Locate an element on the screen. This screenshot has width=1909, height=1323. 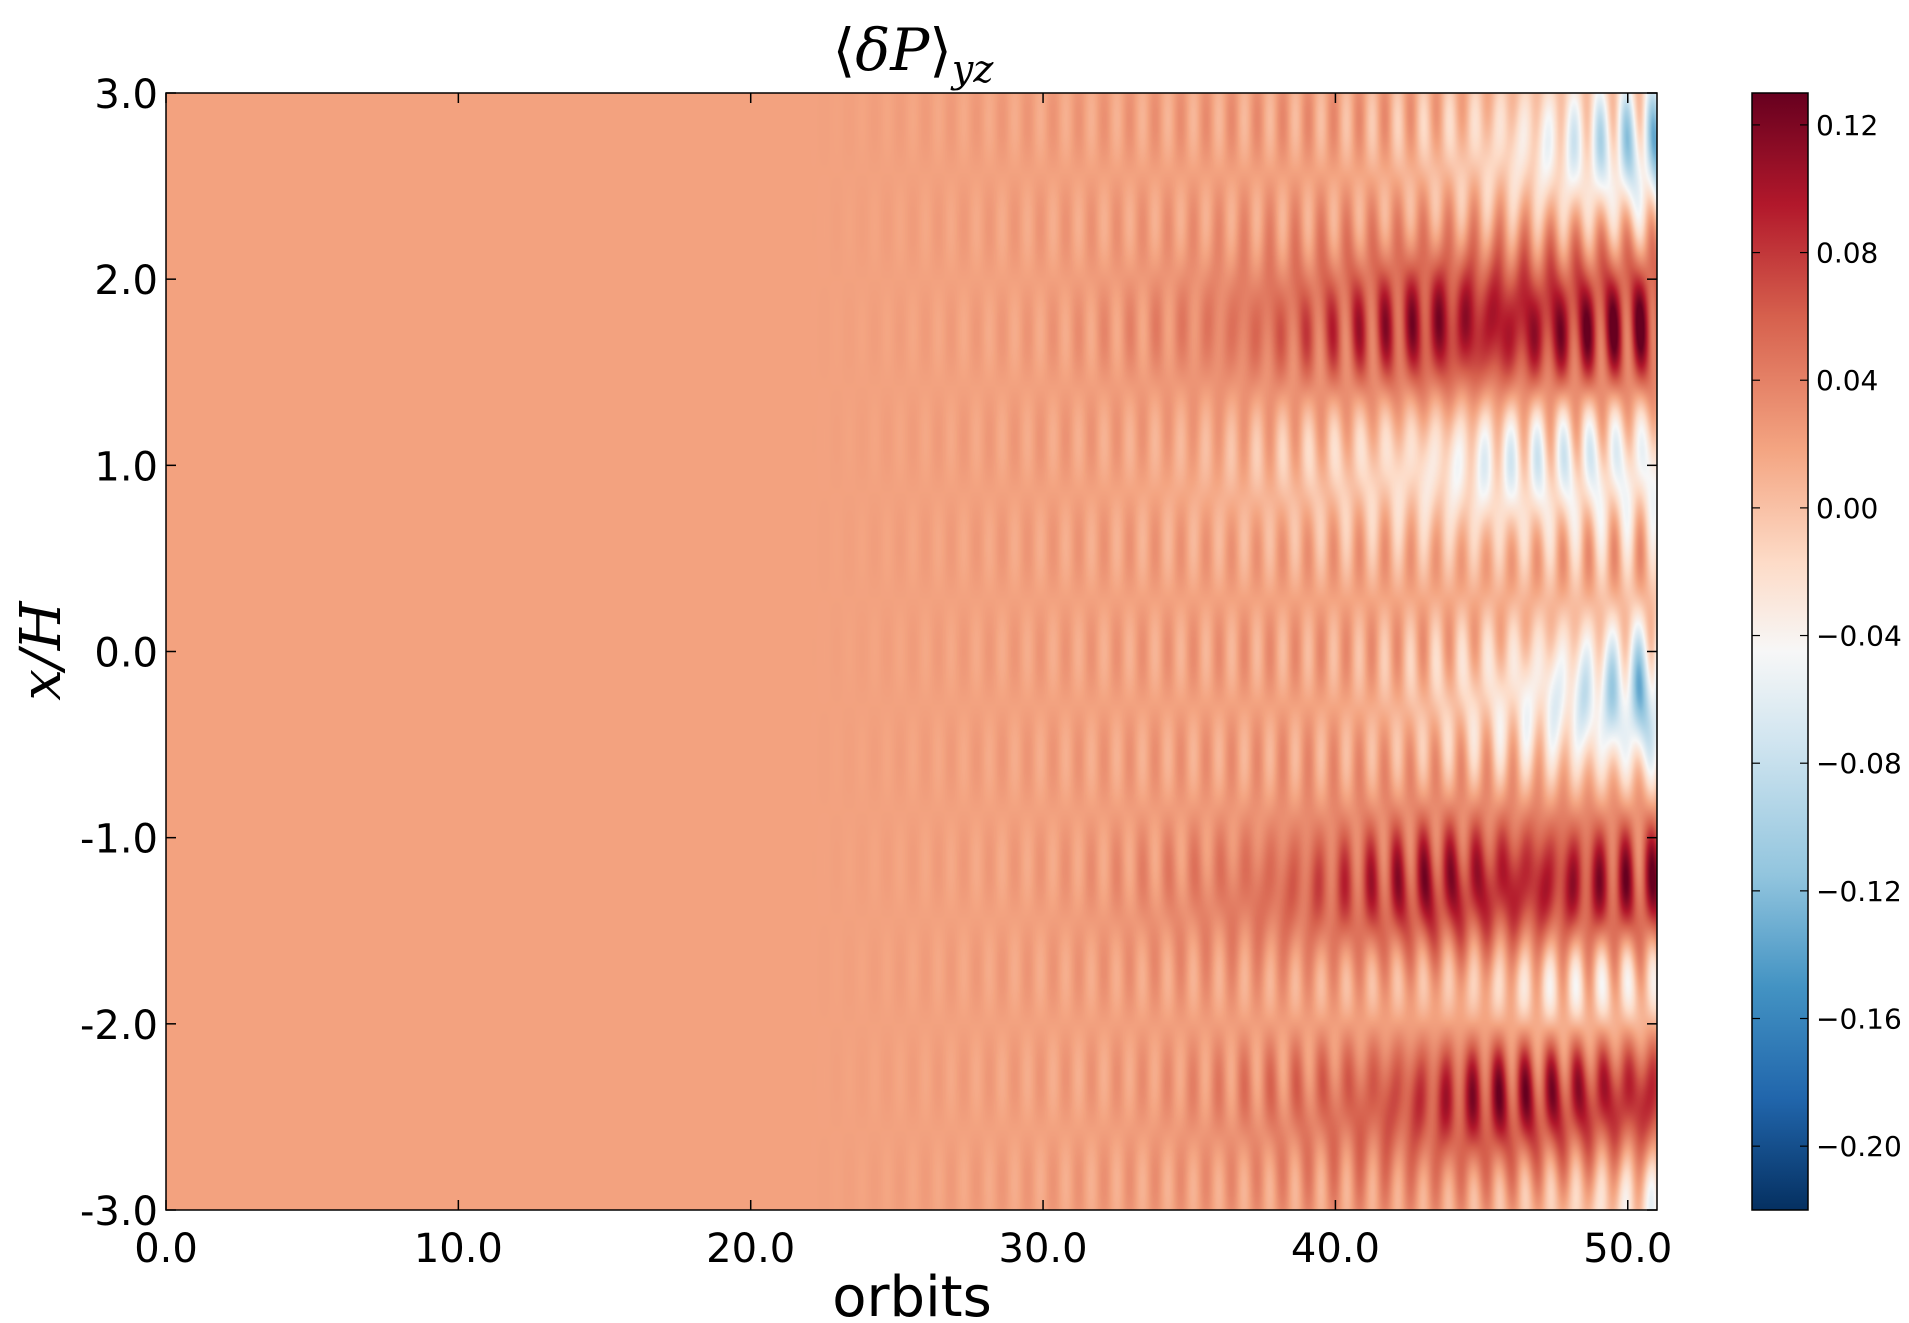
x-tick-label: 10.0 is located at coordinates (458, 1249).